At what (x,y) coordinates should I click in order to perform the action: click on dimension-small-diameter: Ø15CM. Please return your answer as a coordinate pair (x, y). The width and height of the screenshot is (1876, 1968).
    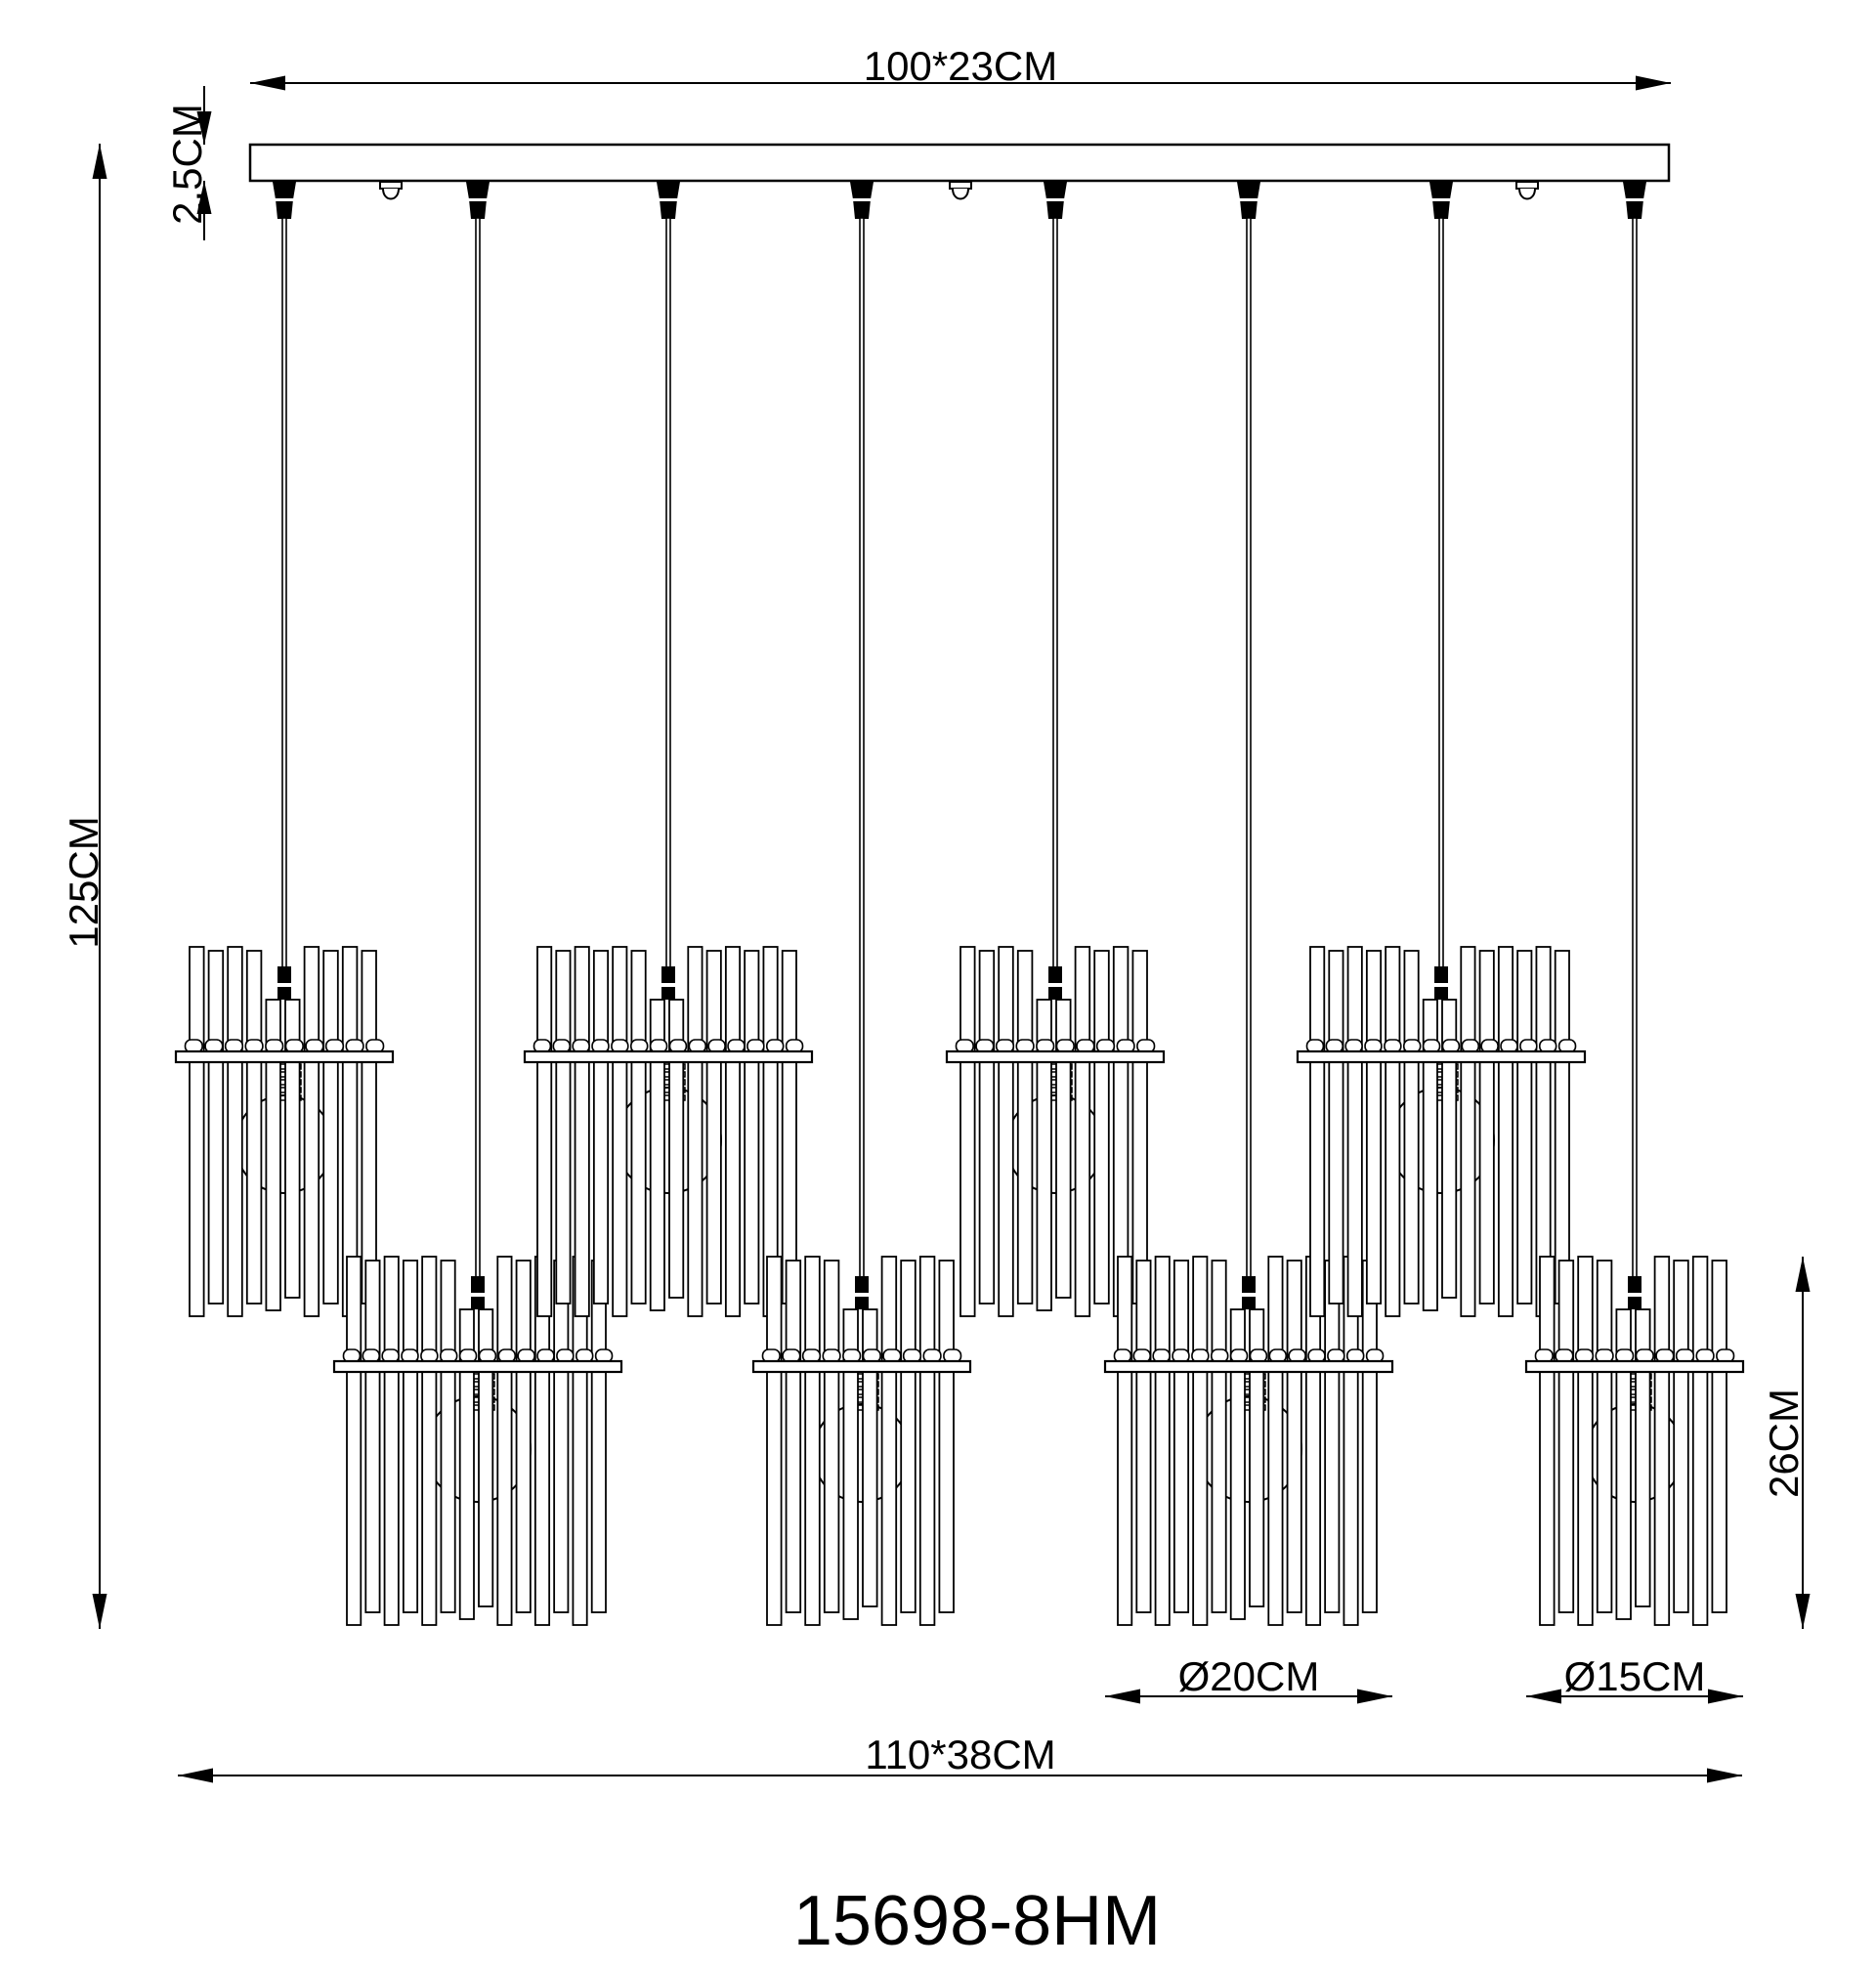
    Looking at the image, I should click on (1634, 1678).